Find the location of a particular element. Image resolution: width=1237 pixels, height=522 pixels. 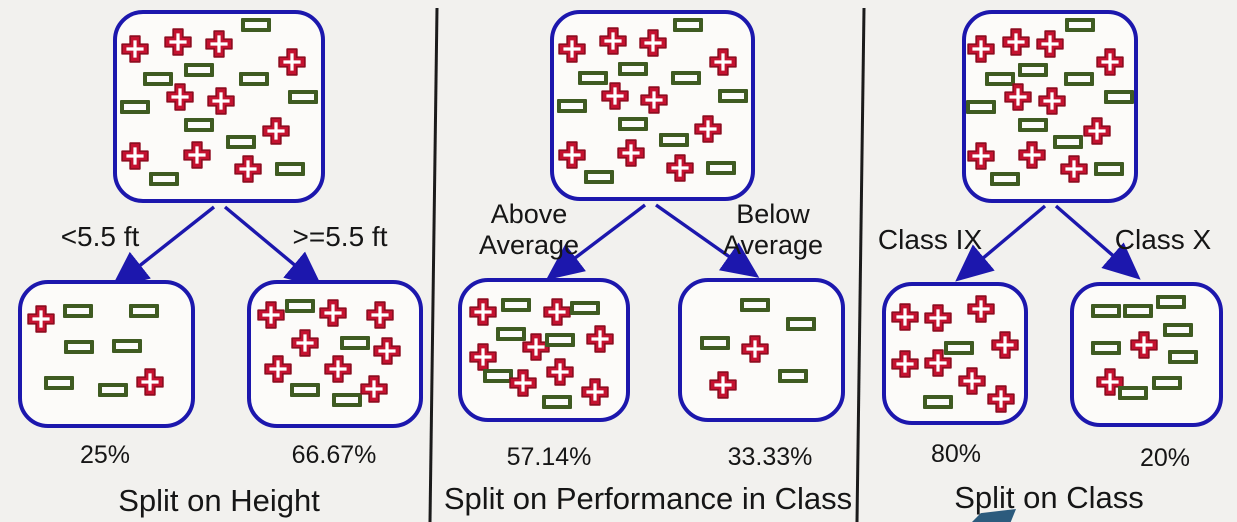

class-root-node is located at coordinates (1050, 106).